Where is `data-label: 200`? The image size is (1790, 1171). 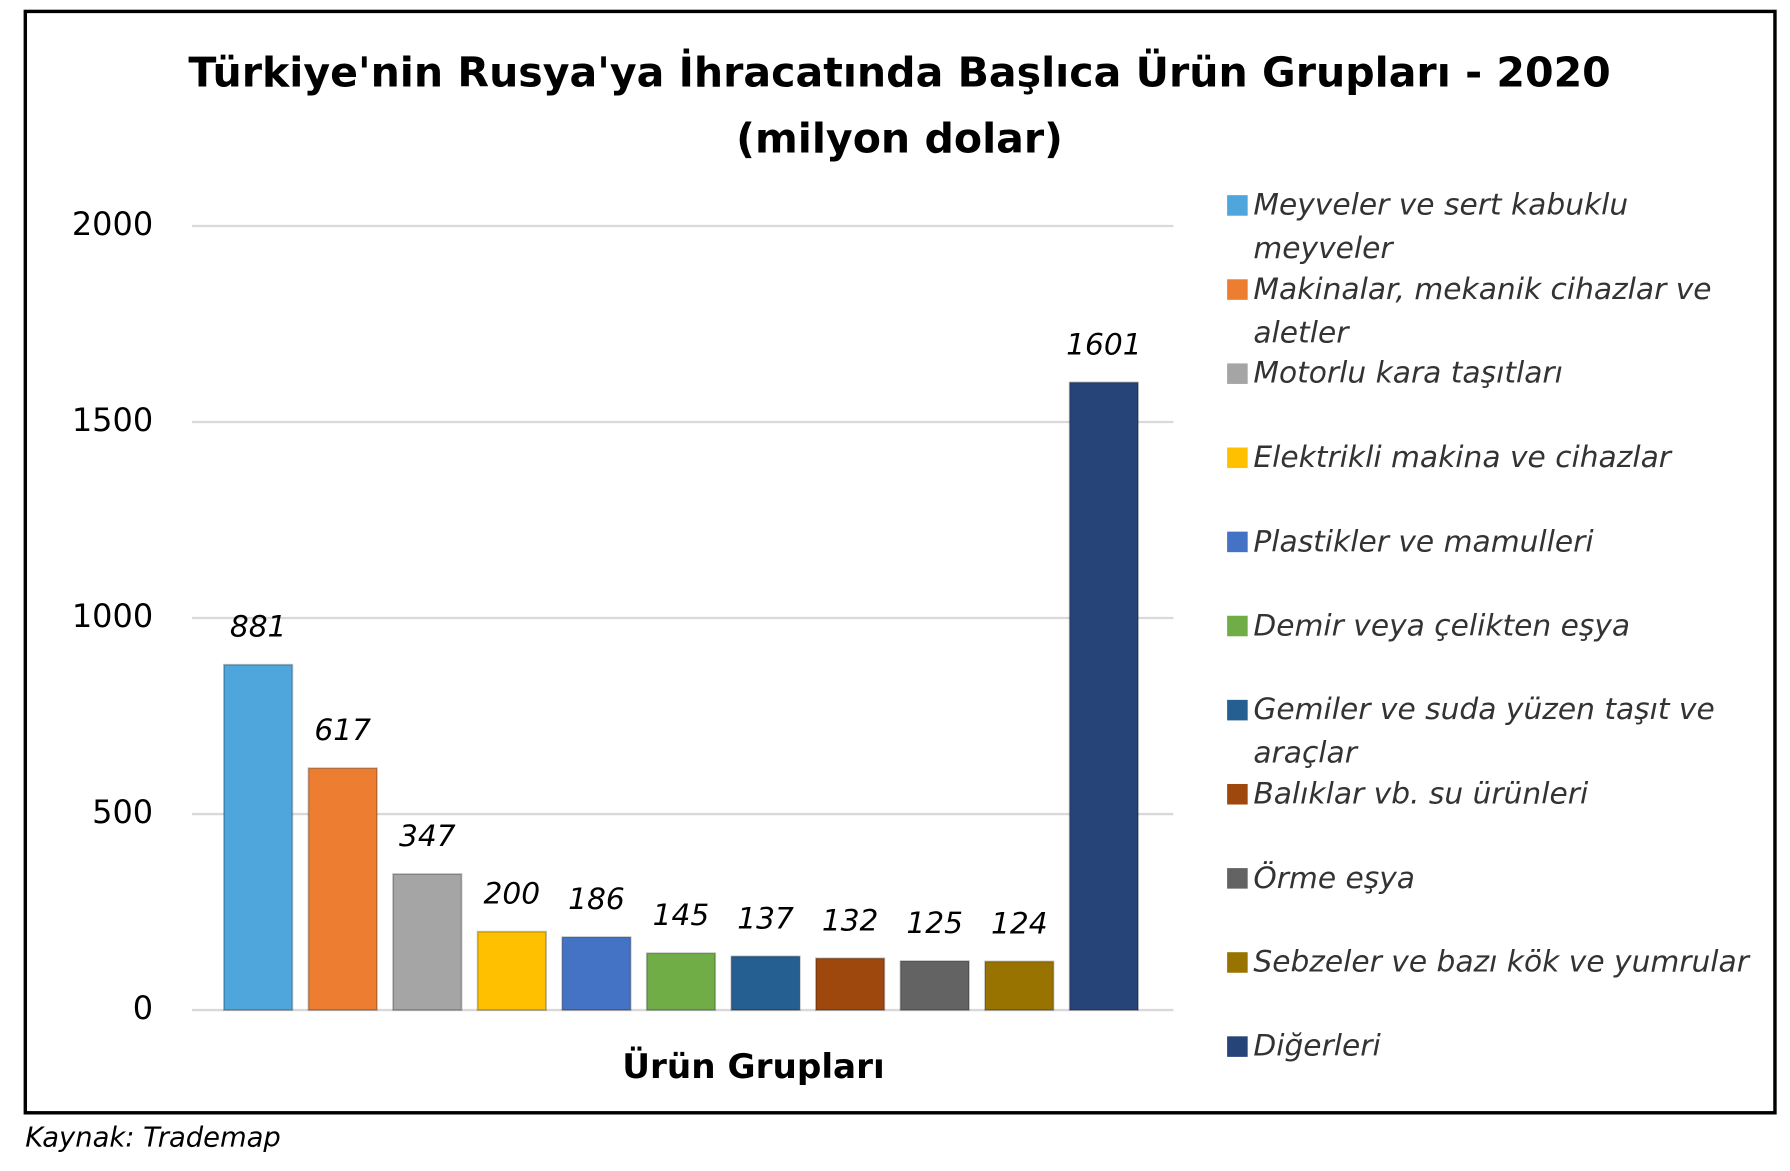 data-label: 200 is located at coordinates (512, 893).